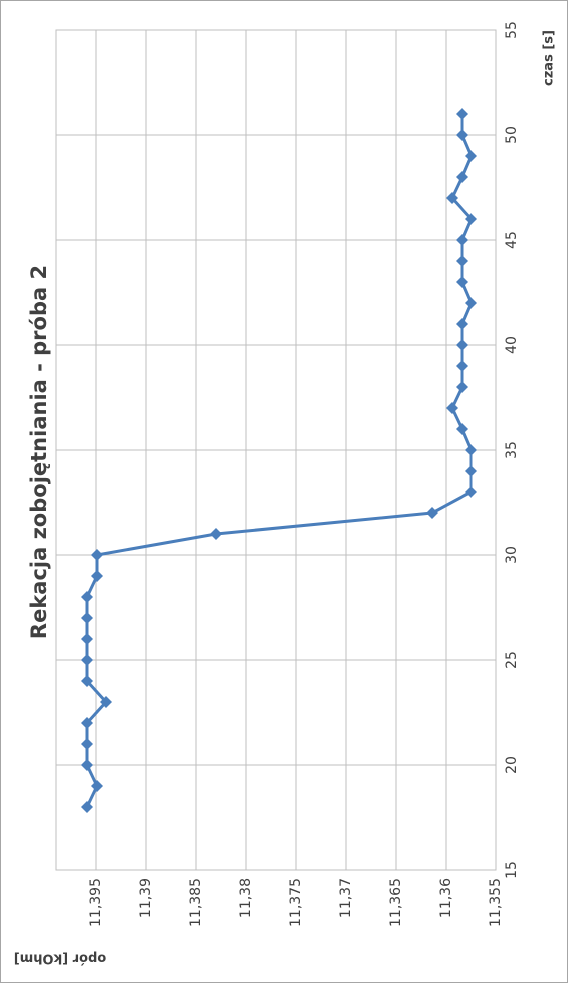 The width and height of the screenshot is (568, 983). What do you see at coordinates (396, 902) in the screenshot?
I see `y-tick-label: 11,365` at bounding box center [396, 902].